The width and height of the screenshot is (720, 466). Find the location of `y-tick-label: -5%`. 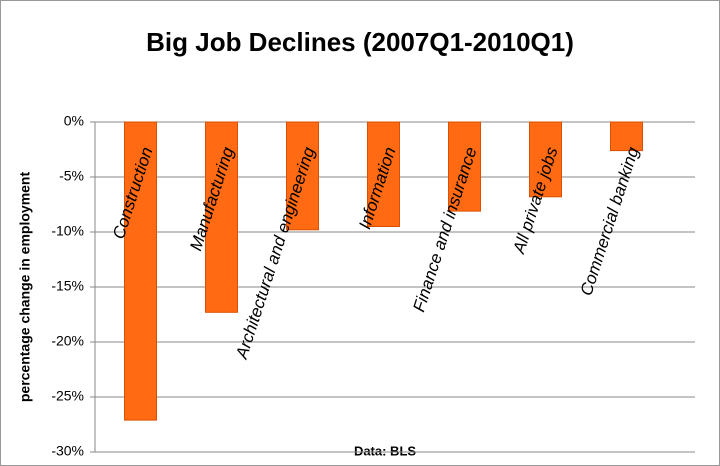

y-tick-label: -5% is located at coordinates (71, 176).